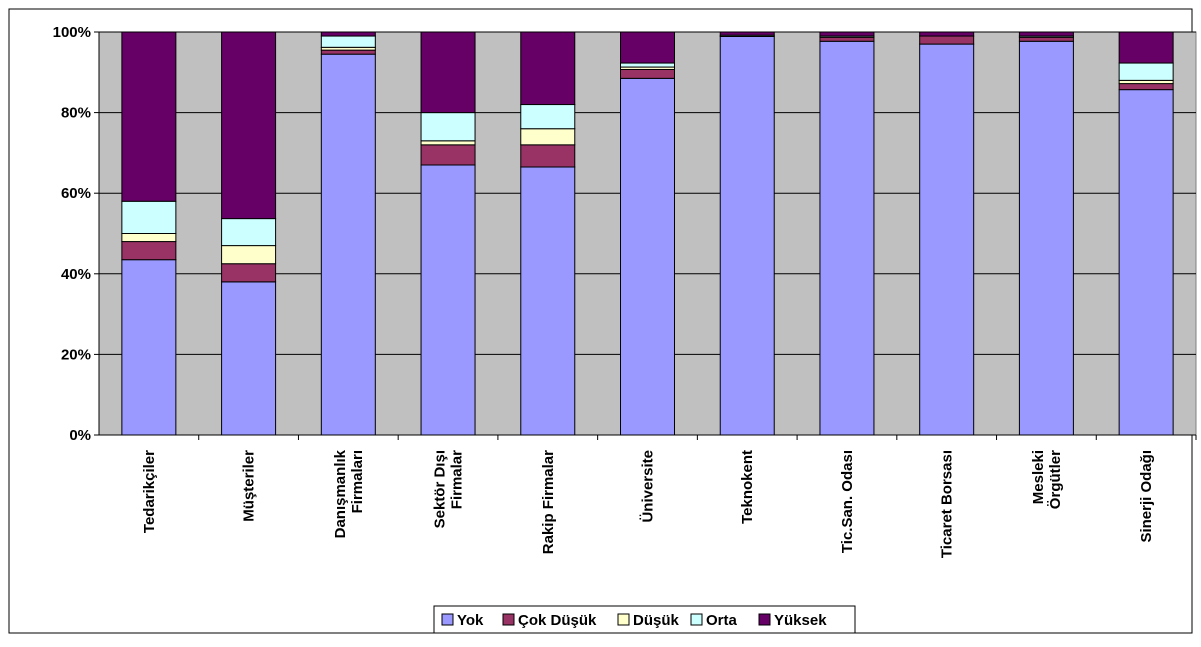 The width and height of the screenshot is (1201, 647). I want to click on x-tick-label: Tic.San. Odası, so click(847, 501).